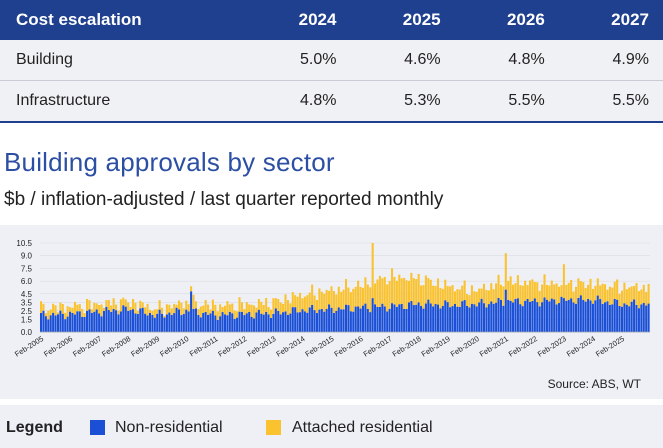 The width and height of the screenshot is (663, 448). What do you see at coordinates (145, 346) in the screenshot?
I see `x-tick-label: Feb-2009` at bounding box center [145, 346].